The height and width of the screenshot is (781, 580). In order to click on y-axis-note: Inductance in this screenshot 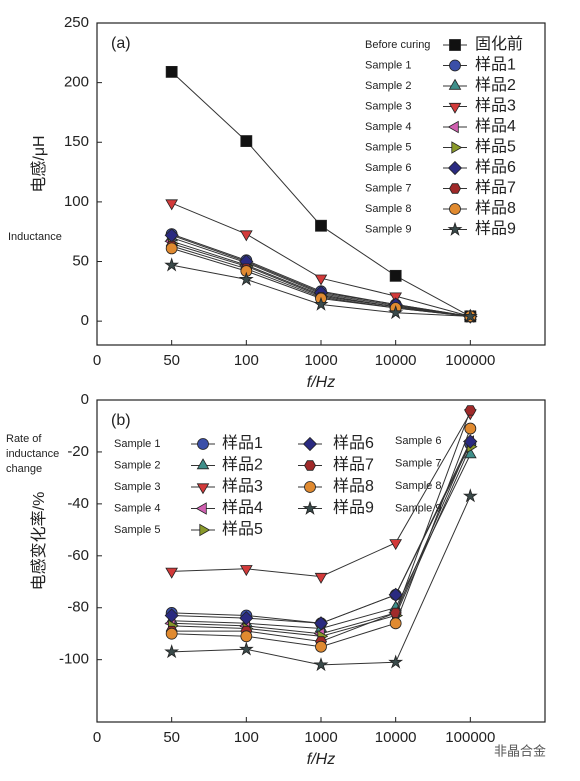, I will do `click(35, 237)`.